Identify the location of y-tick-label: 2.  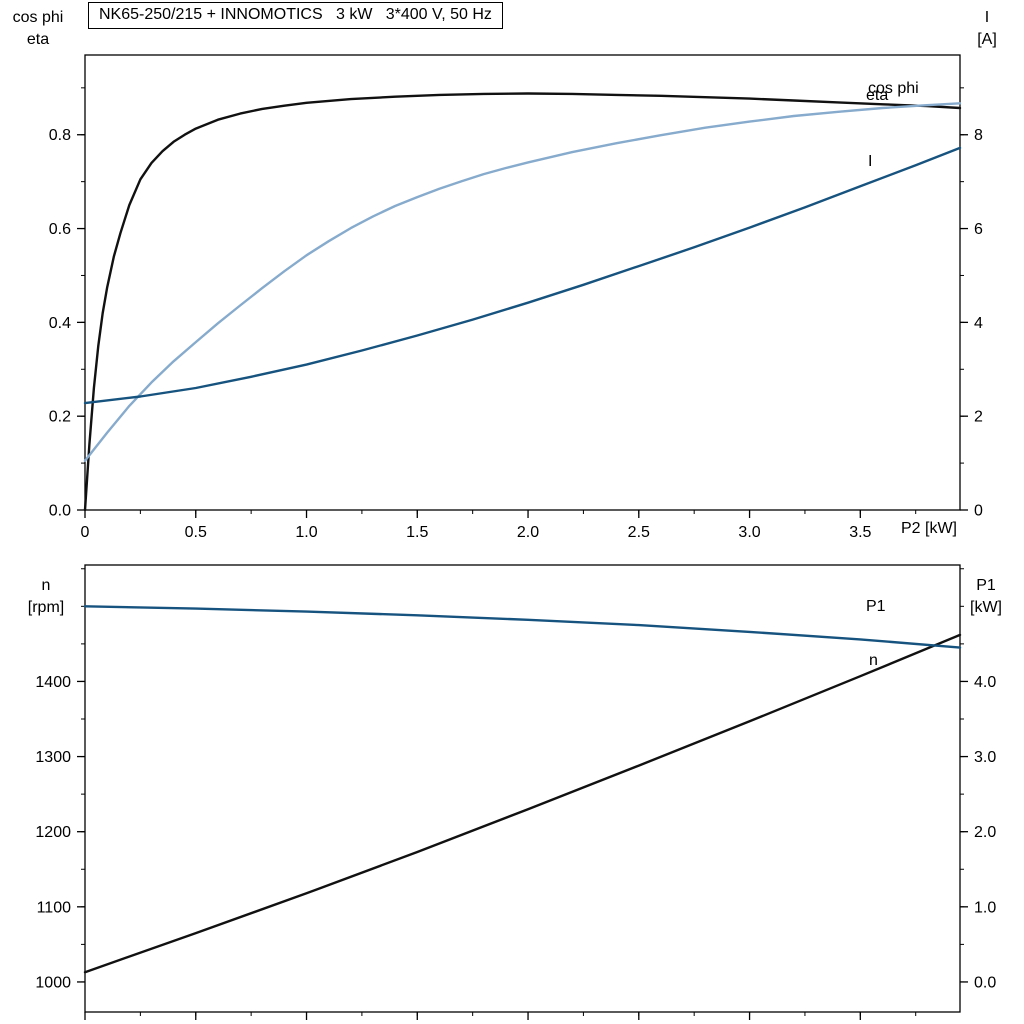
(978, 417).